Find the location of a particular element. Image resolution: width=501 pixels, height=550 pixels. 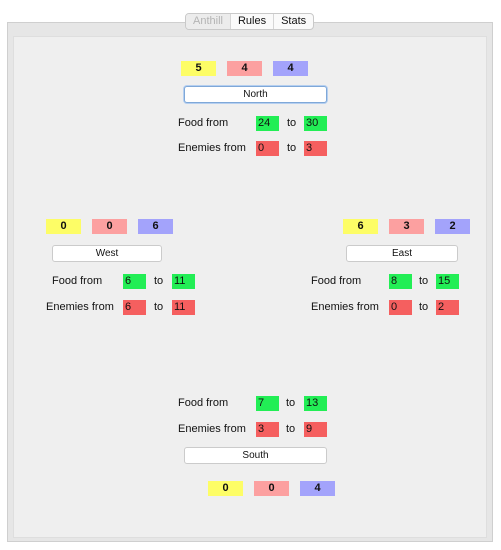

west-counts: 0 0 6 is located at coordinates (115, 226).